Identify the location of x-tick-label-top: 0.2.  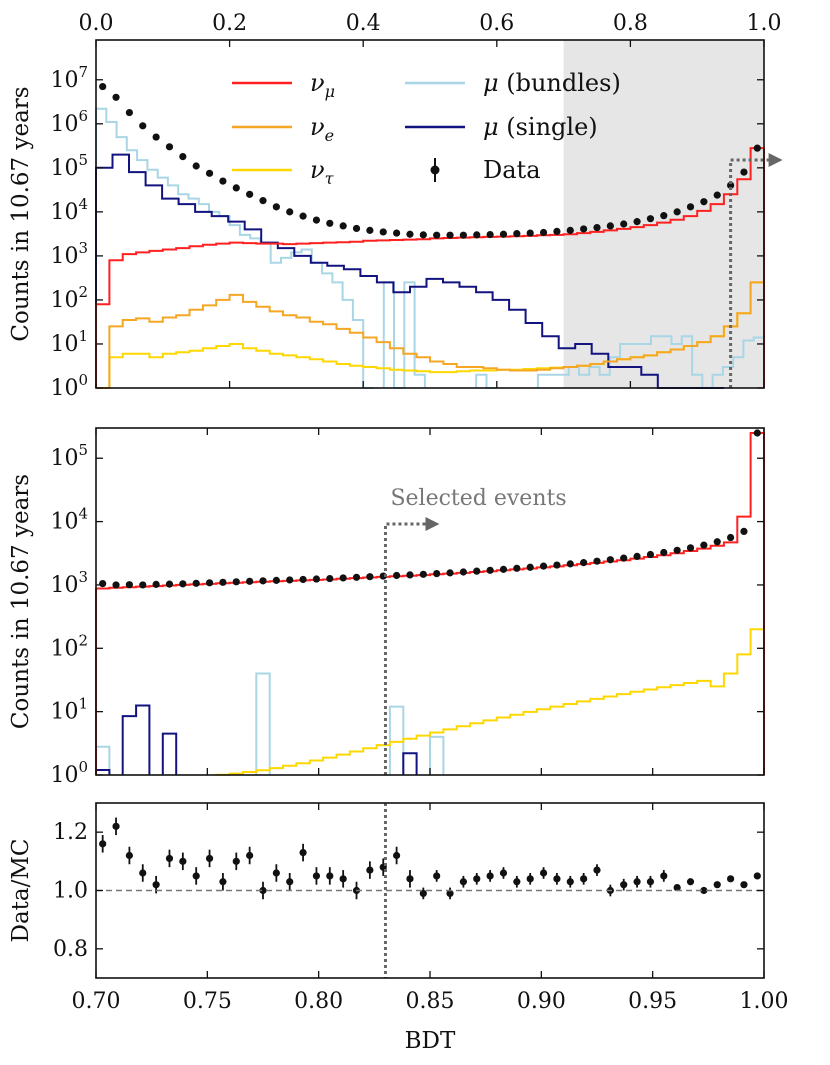
(229, 23).